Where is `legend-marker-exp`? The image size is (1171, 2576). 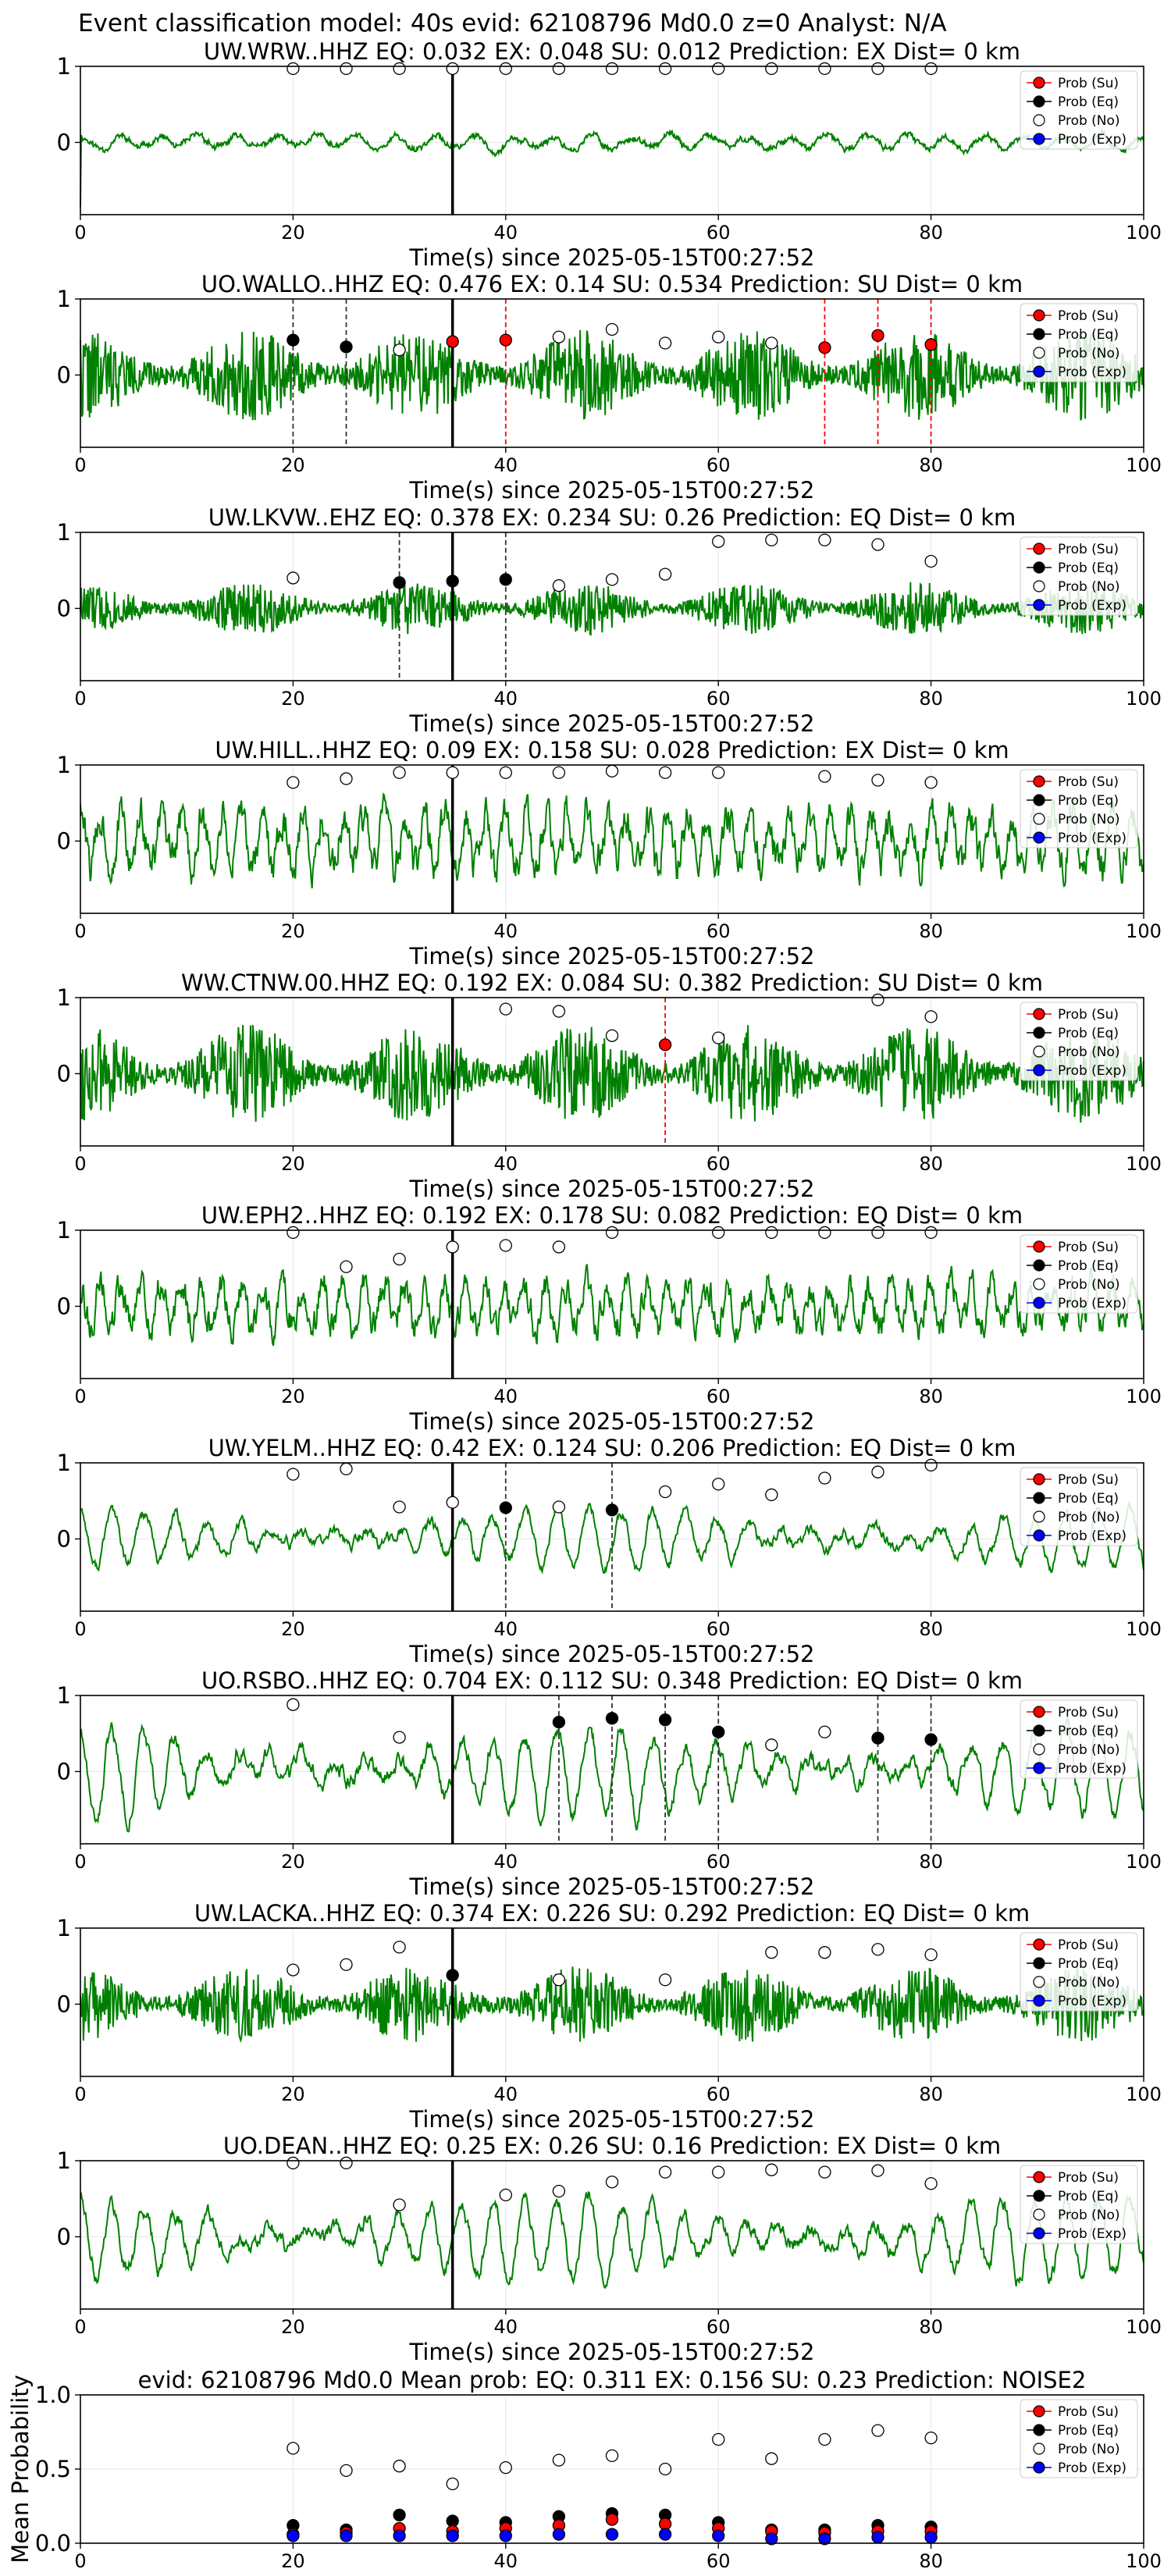
legend-marker-exp is located at coordinates (1039, 605).